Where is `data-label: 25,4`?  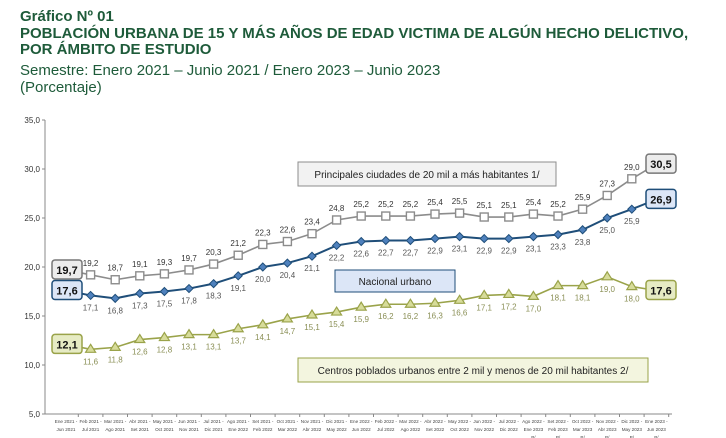 data-label: 25,4 is located at coordinates (435, 202).